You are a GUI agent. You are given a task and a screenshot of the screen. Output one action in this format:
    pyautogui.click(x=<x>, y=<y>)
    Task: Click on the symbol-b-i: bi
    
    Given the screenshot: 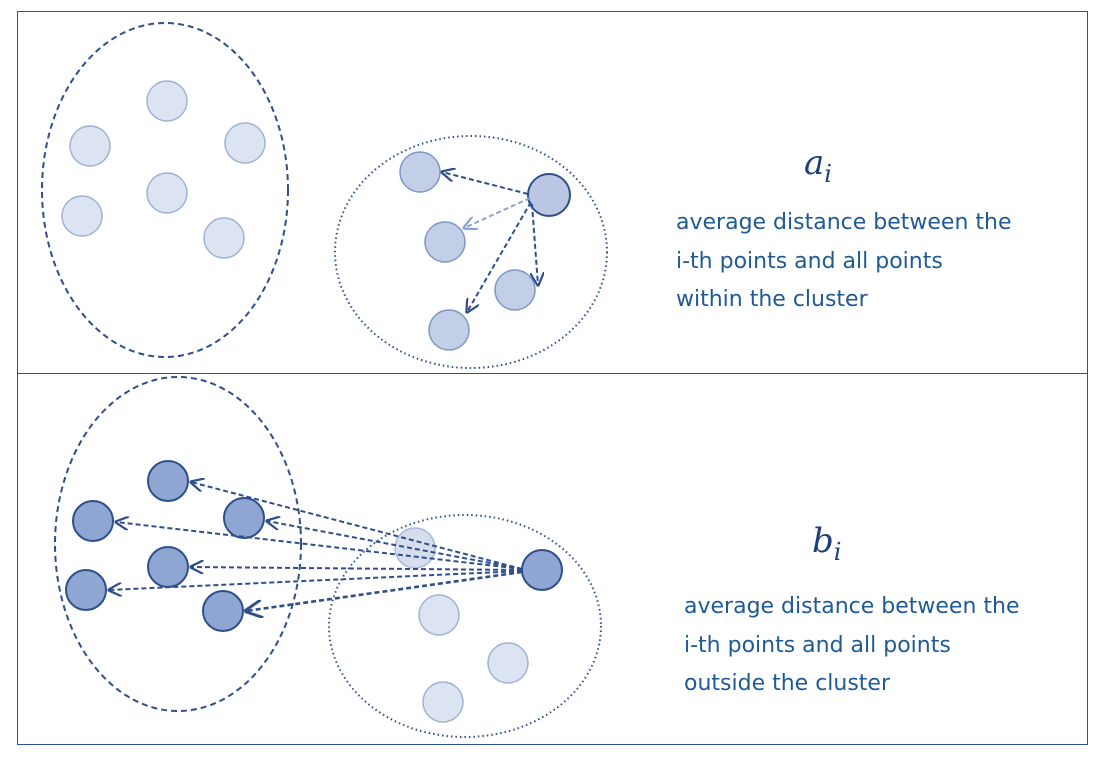 What is the action you would take?
    pyautogui.click(x=826, y=544)
    